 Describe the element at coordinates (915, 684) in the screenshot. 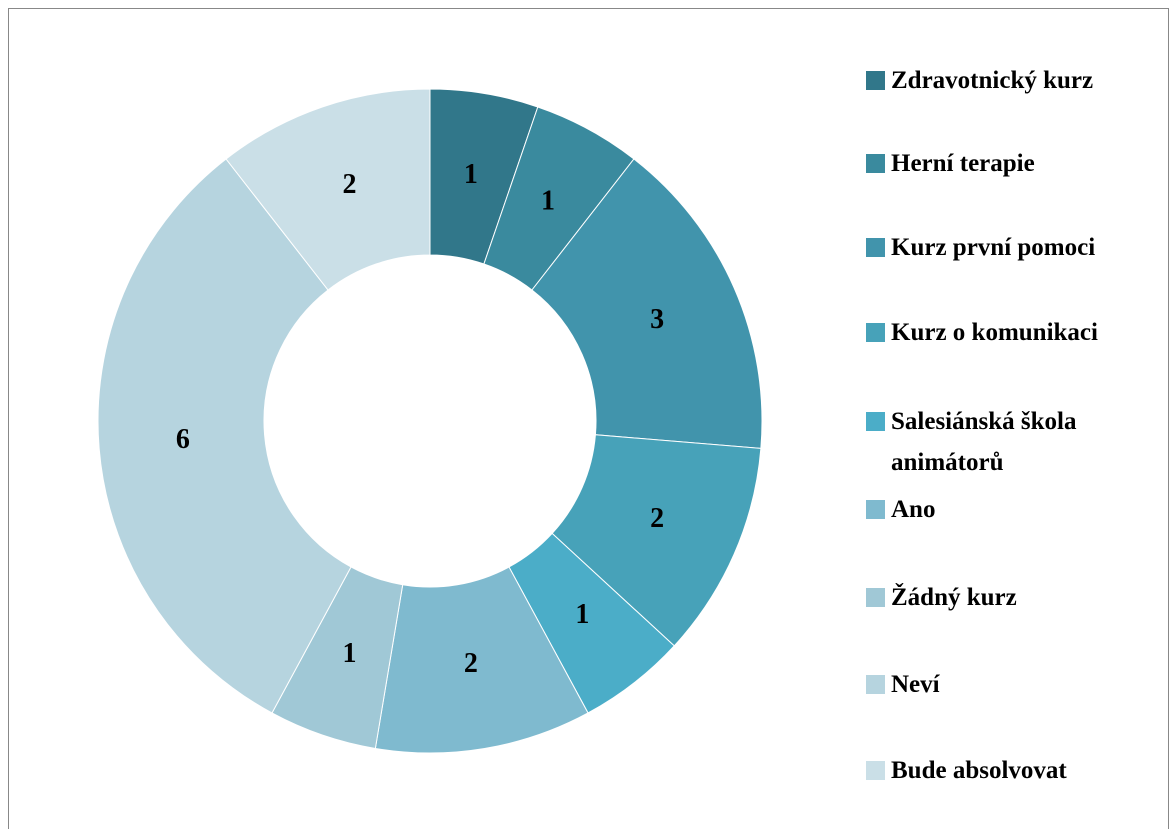

I see `legend-label: Neví` at that location.